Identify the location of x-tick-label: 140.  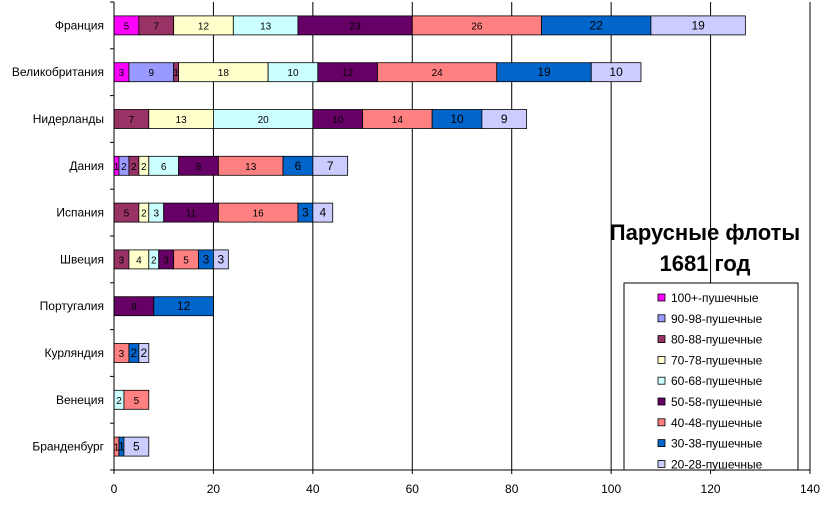
(810, 489).